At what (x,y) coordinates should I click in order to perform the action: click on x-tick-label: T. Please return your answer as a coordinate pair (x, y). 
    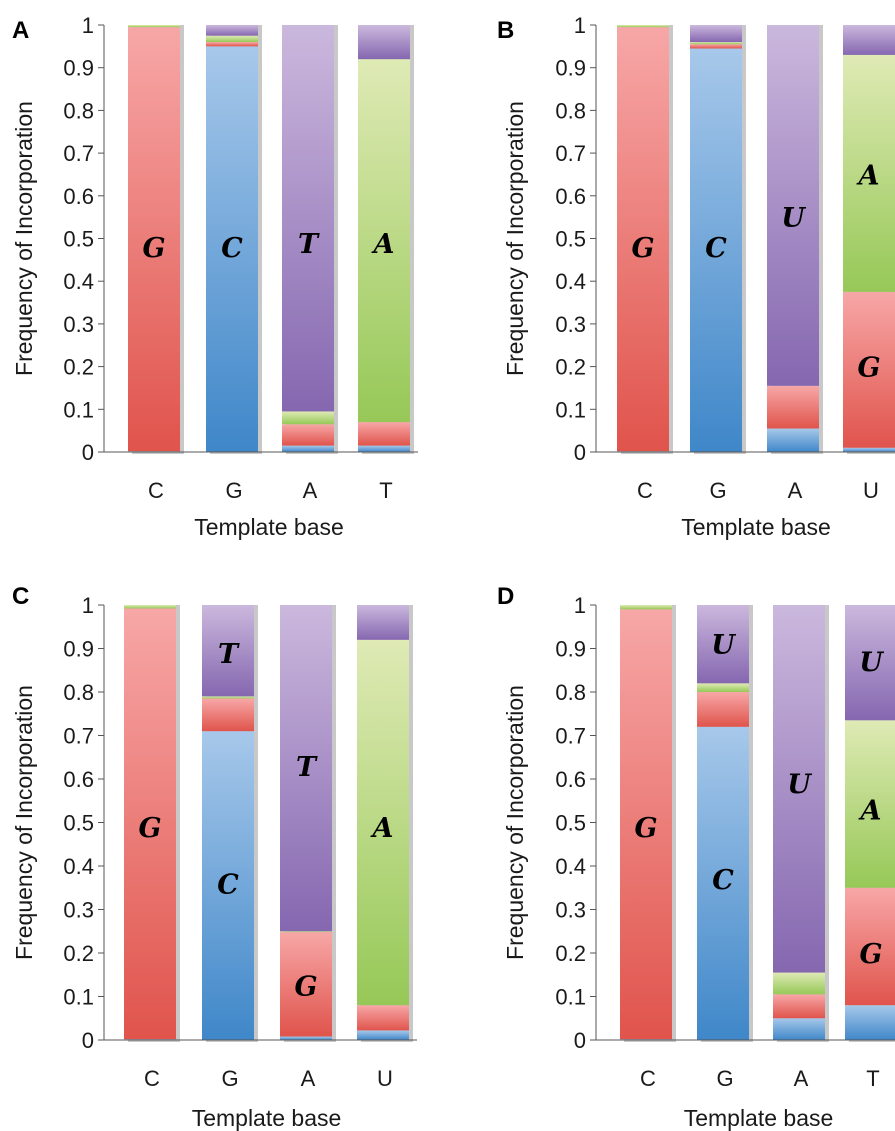
    Looking at the image, I should click on (872, 1078).